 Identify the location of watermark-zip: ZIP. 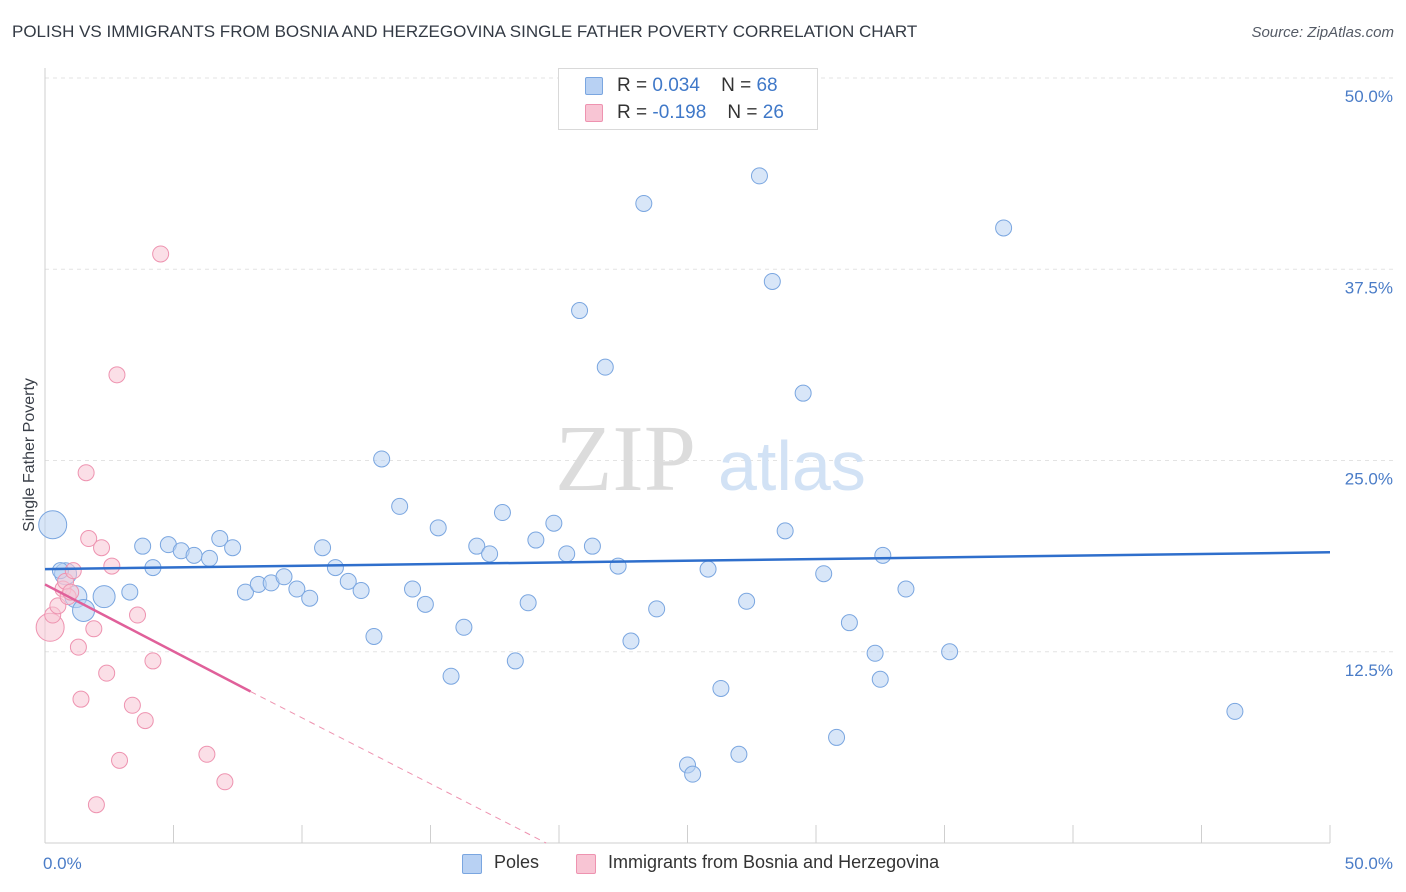
(625, 459).